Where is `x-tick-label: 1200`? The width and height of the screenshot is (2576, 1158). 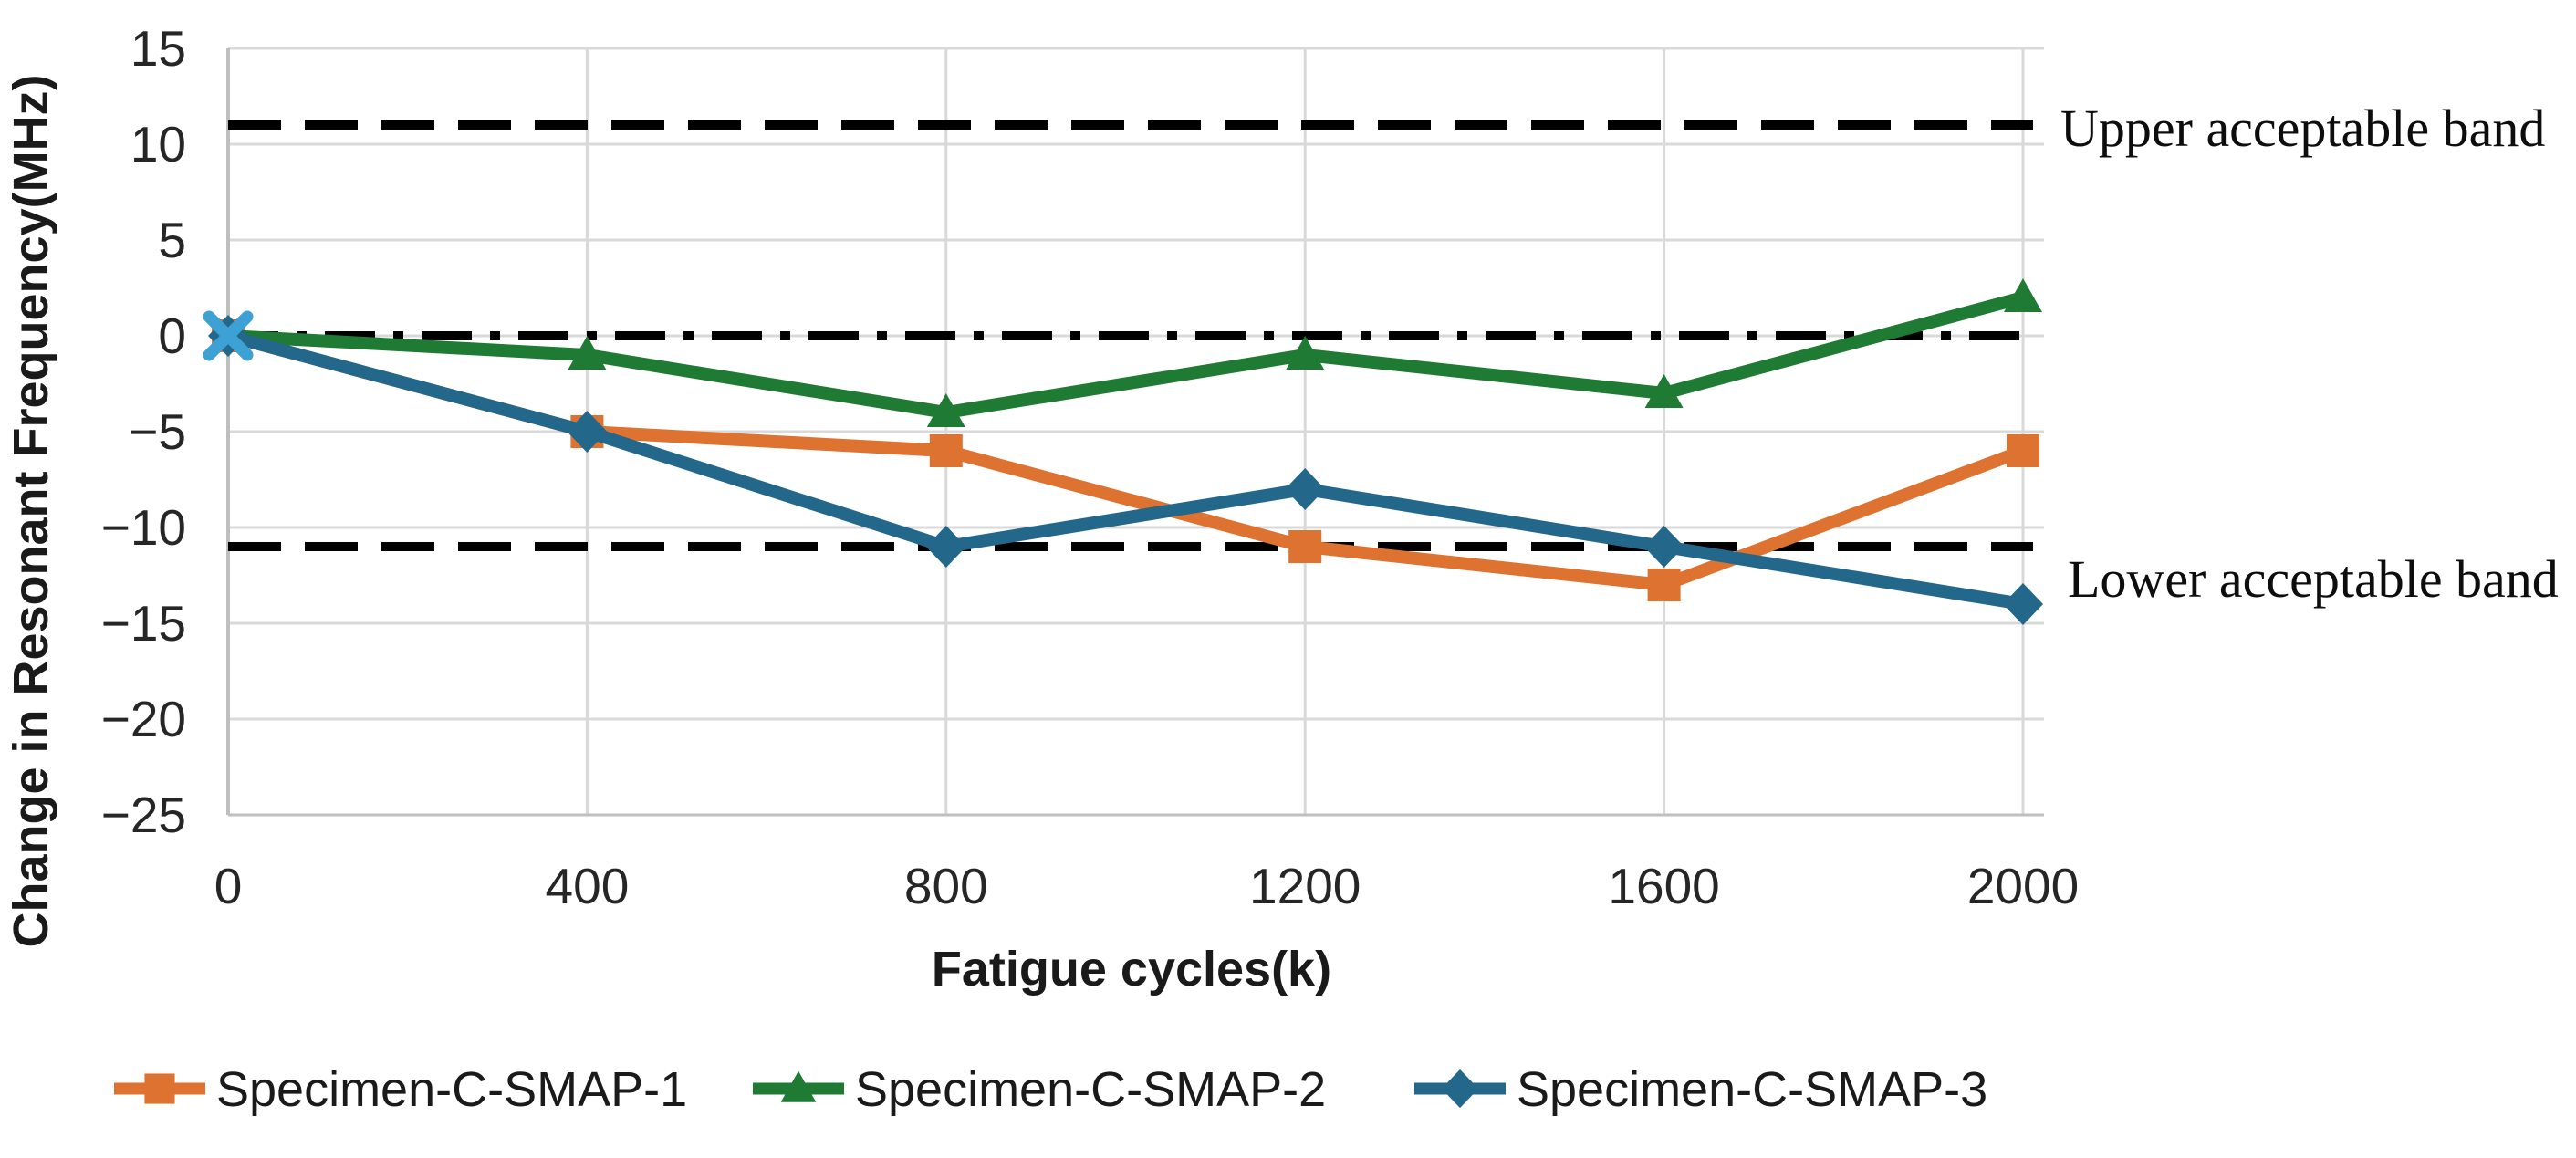
x-tick-label: 1200 is located at coordinates (1305, 886).